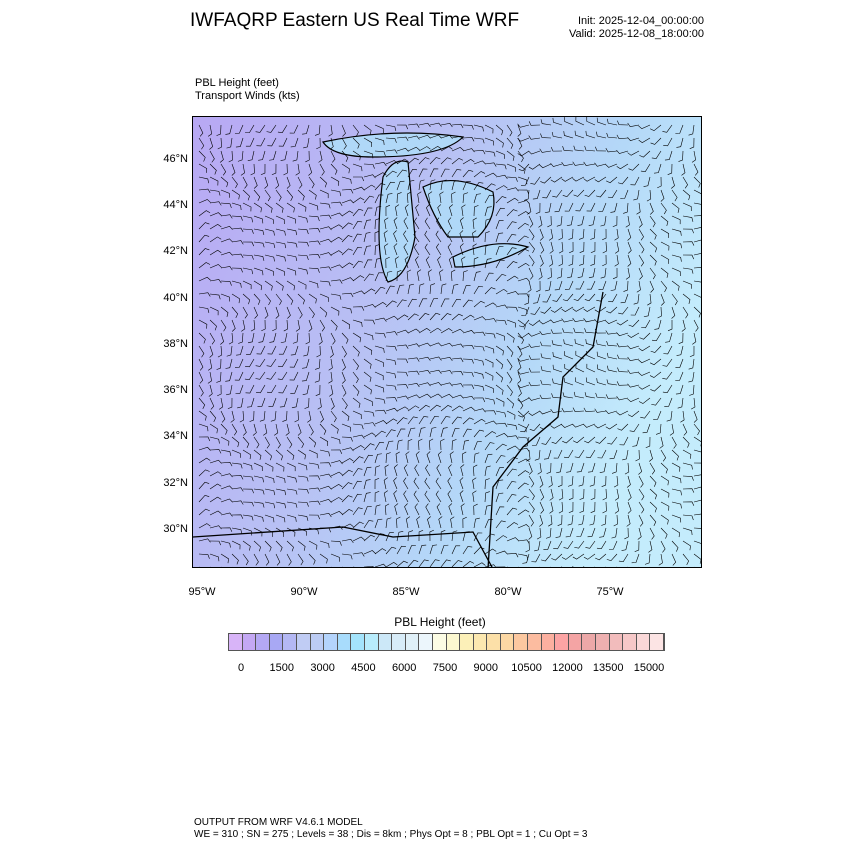  What do you see at coordinates (355, 20) in the screenshot?
I see `plot-title: IWFAQRP Eastern US Real Time WRF` at bounding box center [355, 20].